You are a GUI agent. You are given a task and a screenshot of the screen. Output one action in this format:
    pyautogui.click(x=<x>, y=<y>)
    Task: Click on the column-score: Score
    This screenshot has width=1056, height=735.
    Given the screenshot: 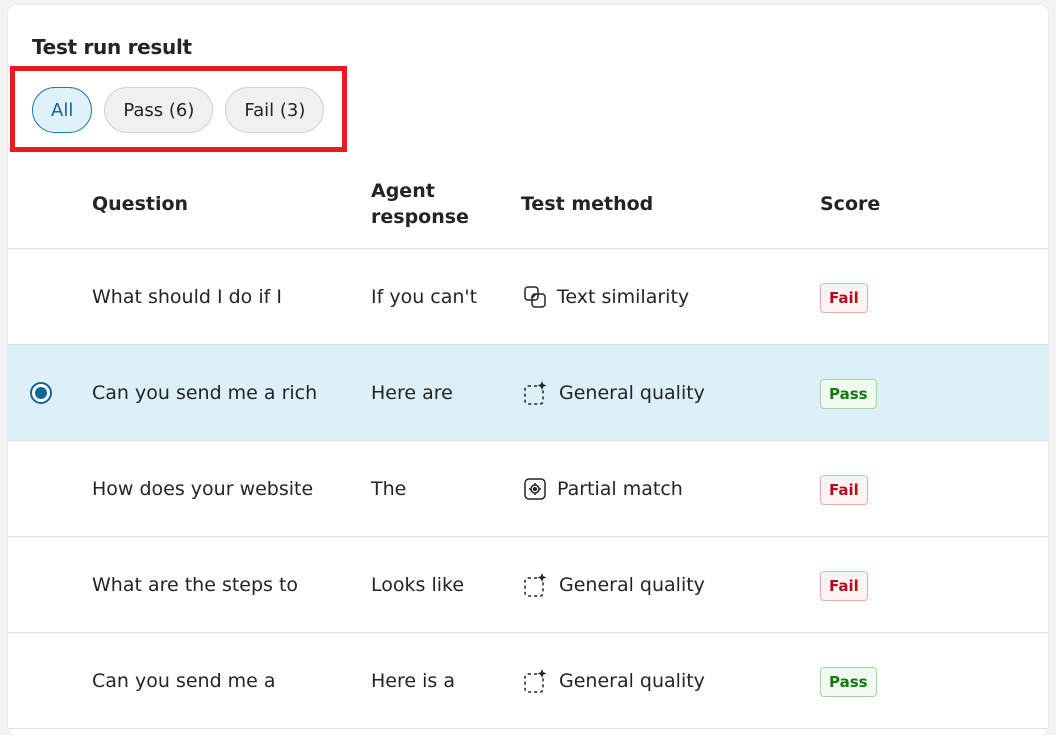 What is the action you would take?
    pyautogui.click(x=850, y=204)
    